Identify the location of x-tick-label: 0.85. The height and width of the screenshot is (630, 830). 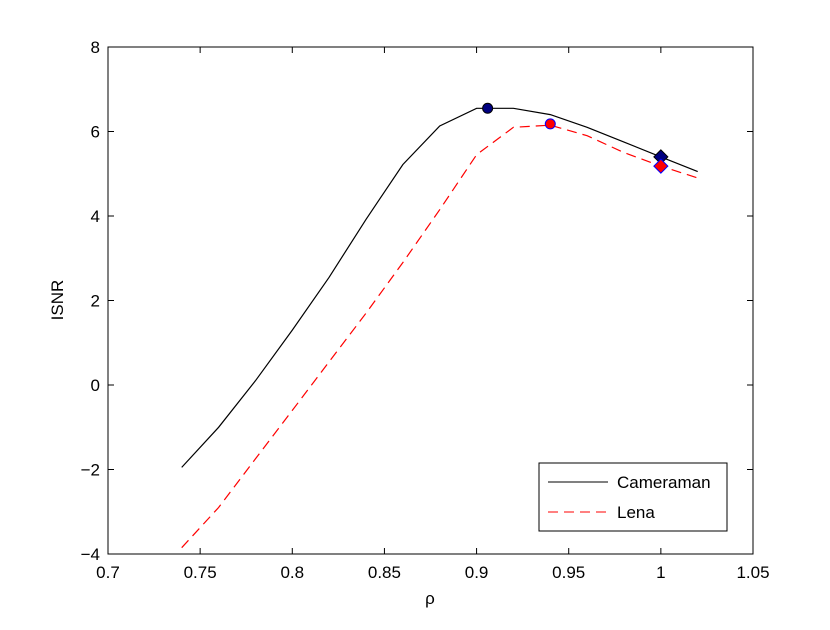
(384, 572).